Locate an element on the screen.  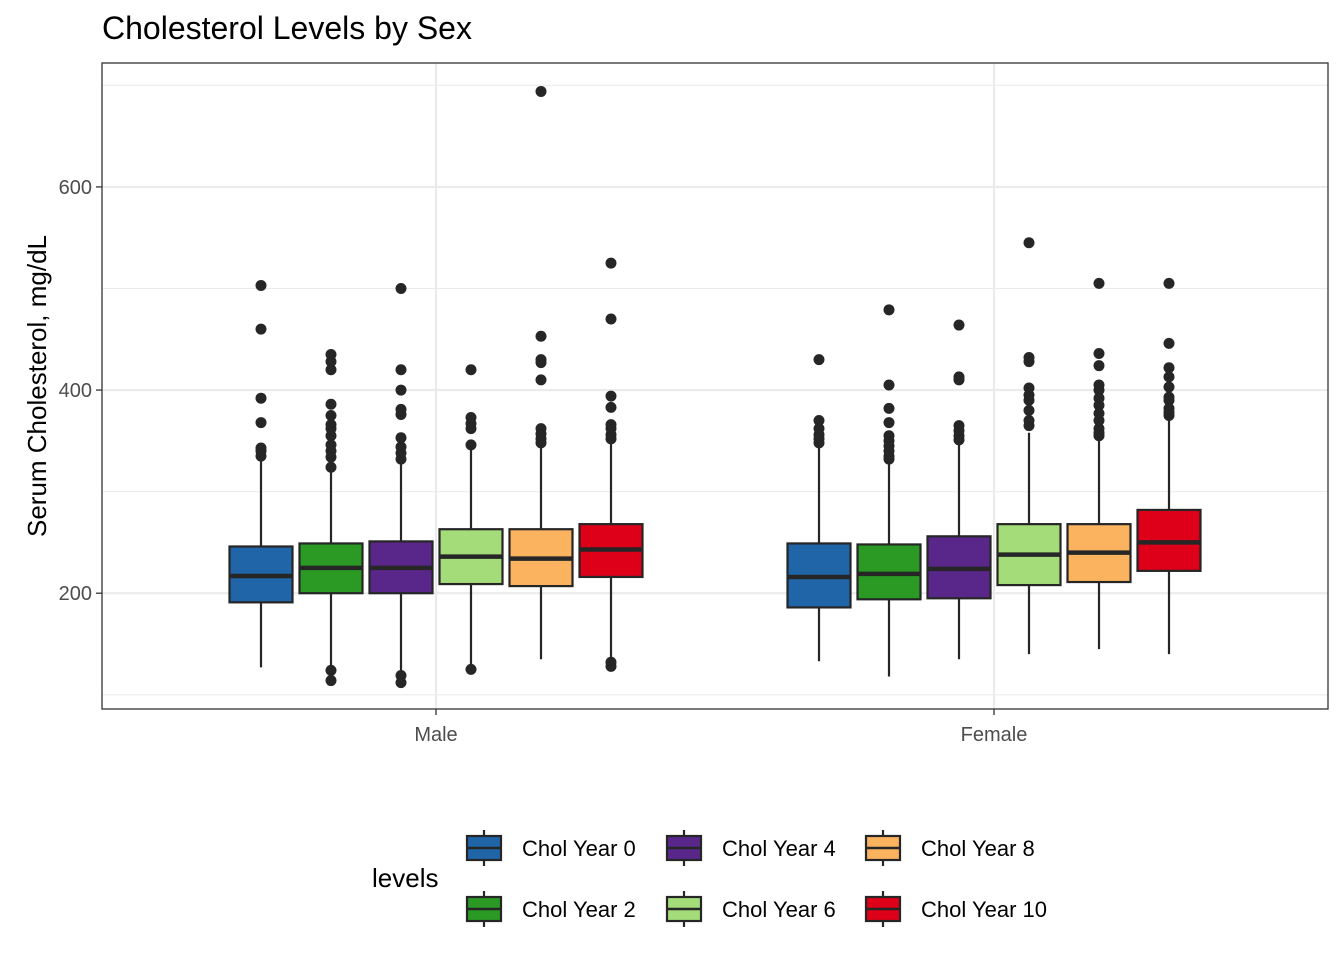
box-chol-year-0-female is located at coordinates (819, 508).